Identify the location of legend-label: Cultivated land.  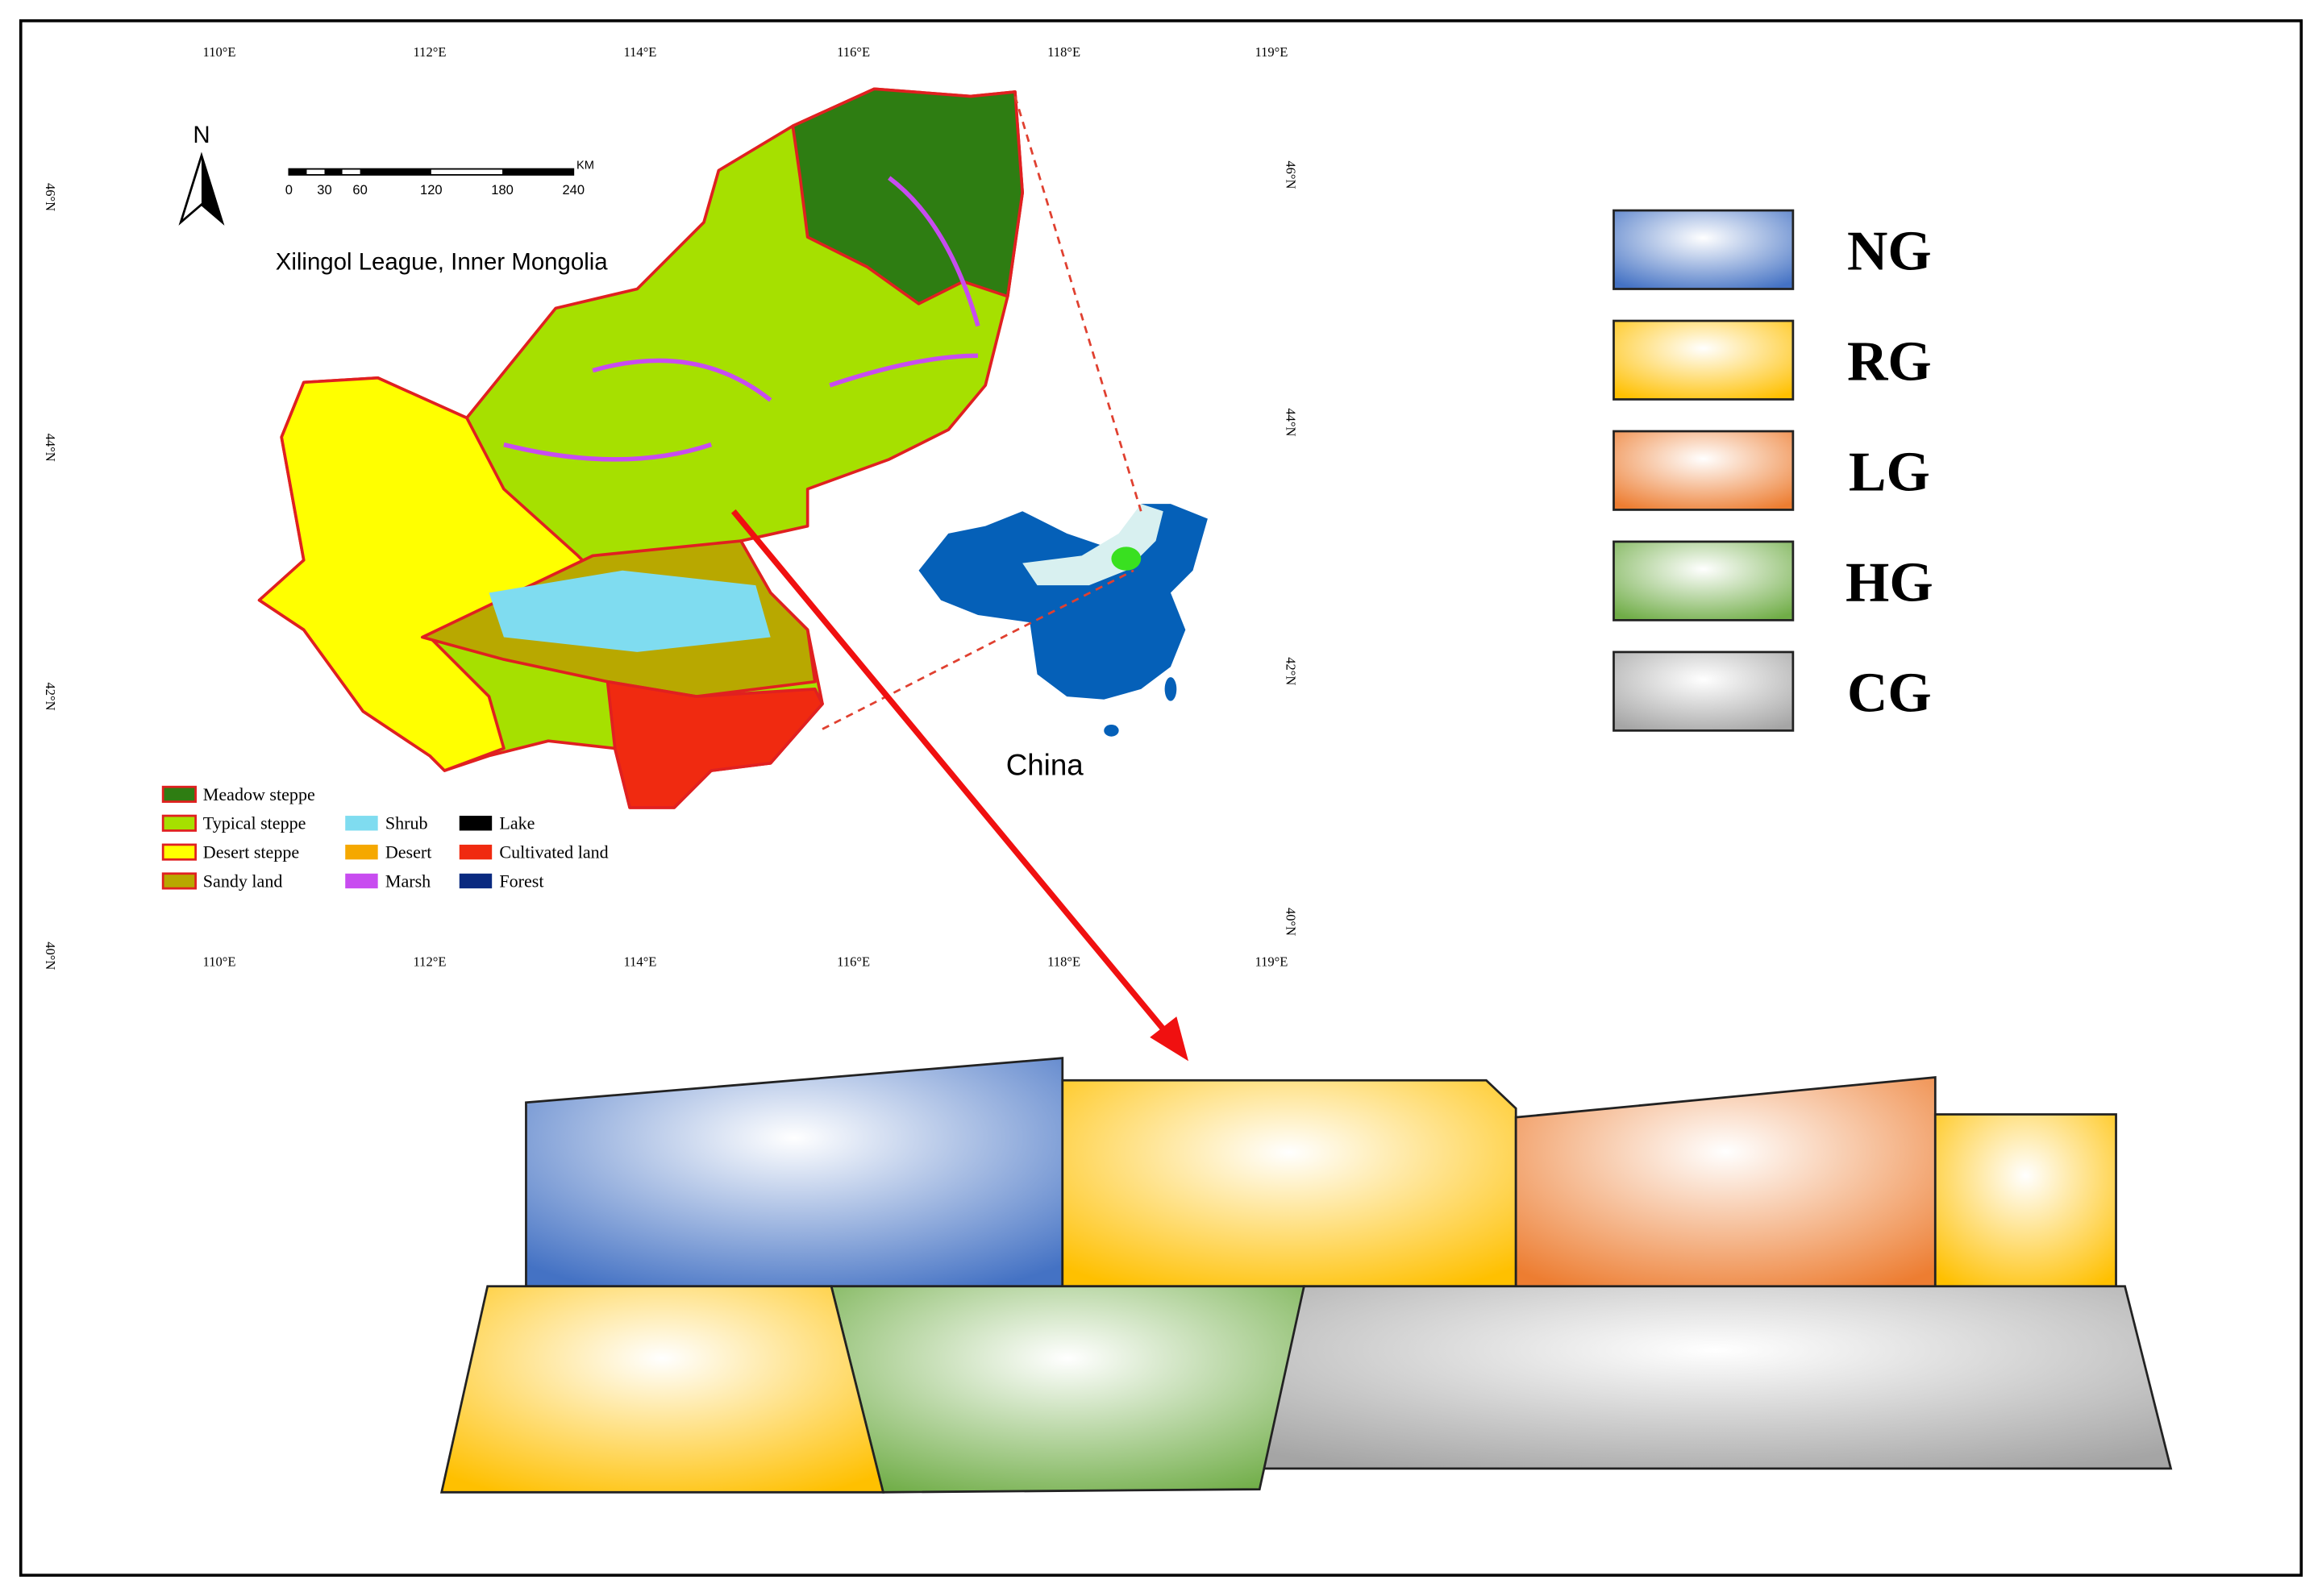
(553, 852).